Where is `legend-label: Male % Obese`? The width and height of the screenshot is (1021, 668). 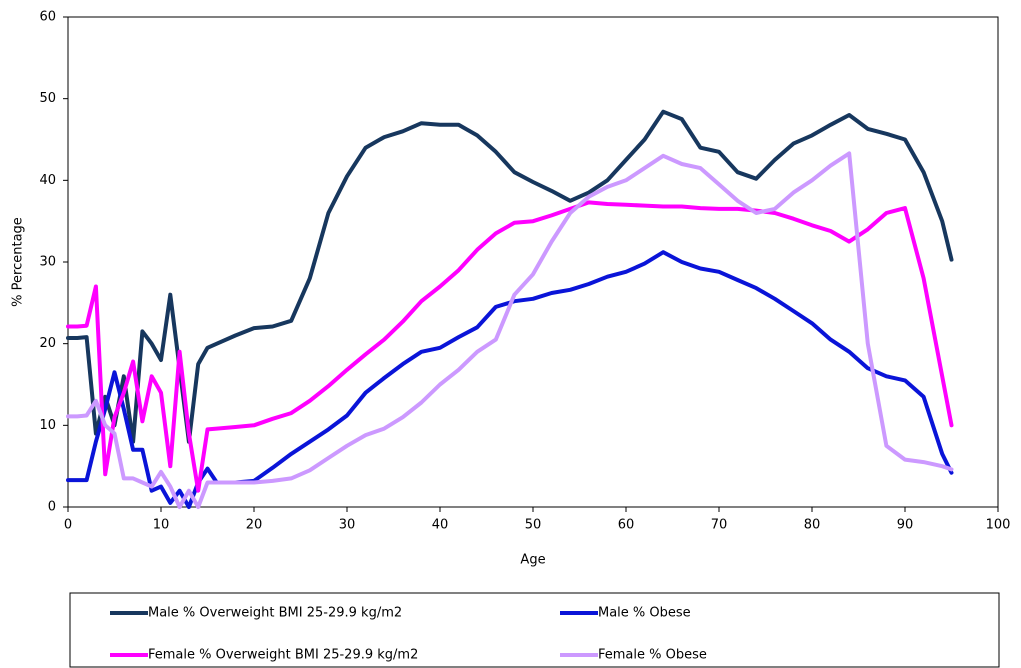
legend-label: Male % Obese is located at coordinates (644, 613).